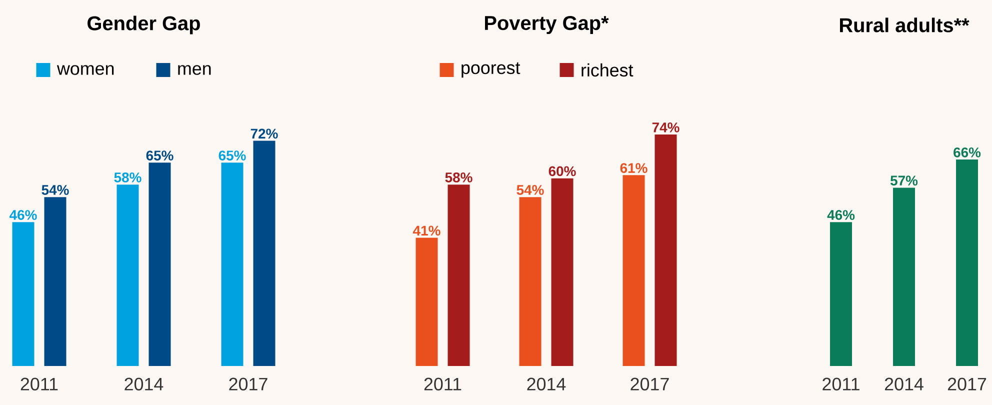 The height and width of the screenshot is (405, 992). Describe the element at coordinates (426, 231) in the screenshot. I see `data-label: 41%` at that location.